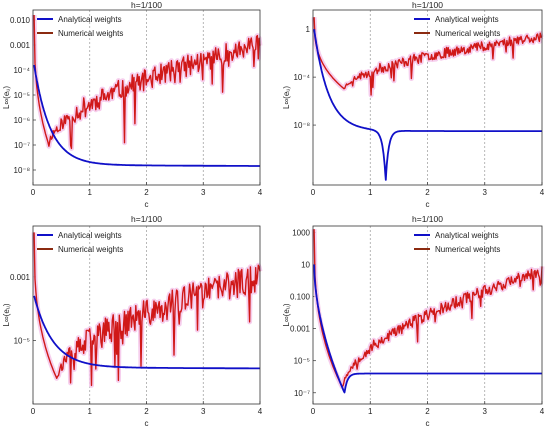 The image size is (550, 438). What do you see at coordinates (300, 297) in the screenshot?
I see `y-tick-label: 0.100` at bounding box center [300, 297].